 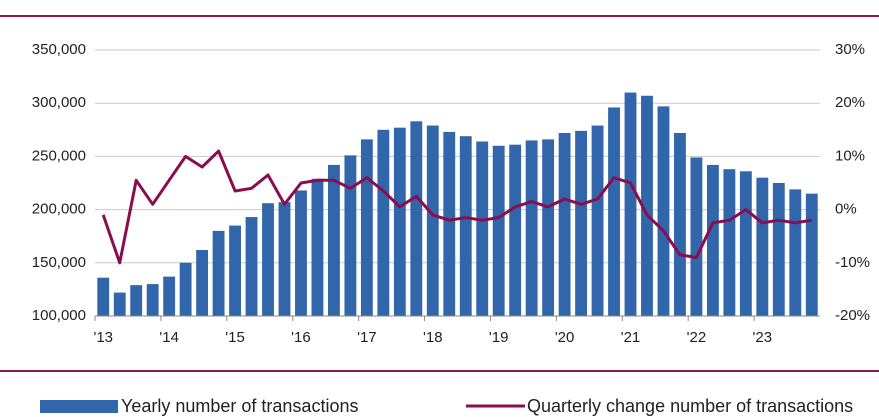 I want to click on y2-tick-label: 20%, so click(x=850, y=102).